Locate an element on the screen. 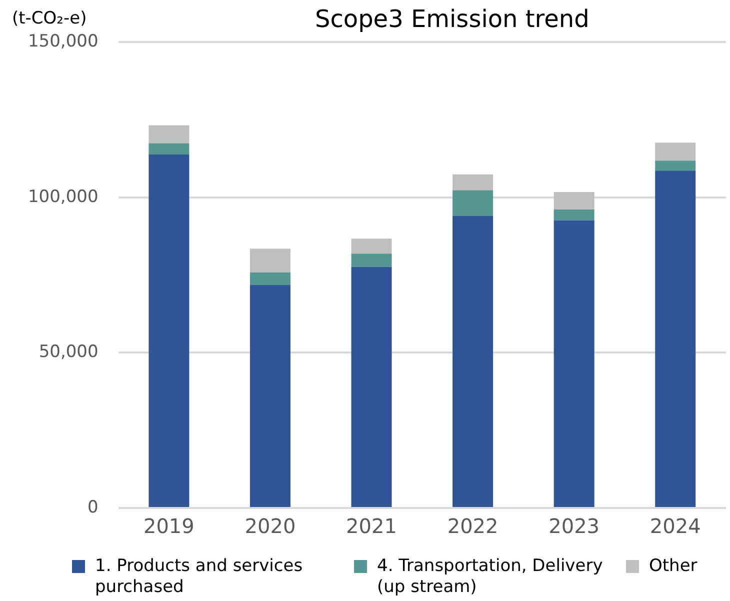 The height and width of the screenshot is (601, 730). legend-label: Other is located at coordinates (673, 566).